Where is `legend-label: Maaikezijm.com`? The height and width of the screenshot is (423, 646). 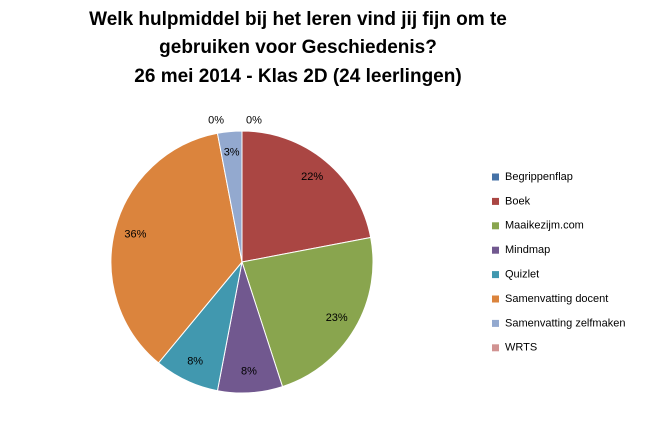
legend-label: Maaikezijm.com is located at coordinates (544, 226).